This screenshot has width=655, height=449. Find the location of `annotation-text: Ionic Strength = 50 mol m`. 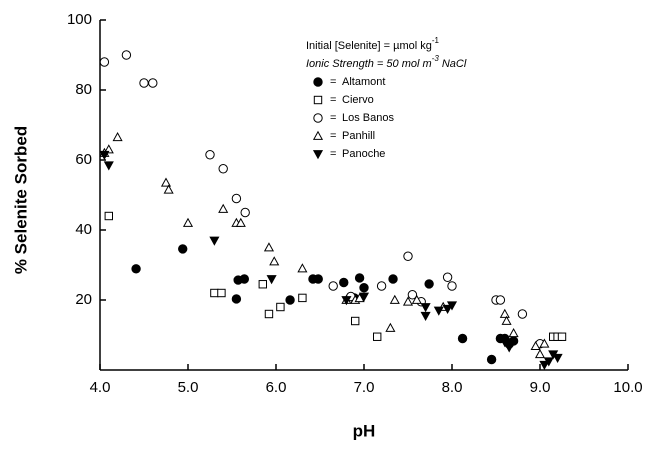

annotation-text: Ionic Strength = 50 mol m is located at coordinates (369, 64).